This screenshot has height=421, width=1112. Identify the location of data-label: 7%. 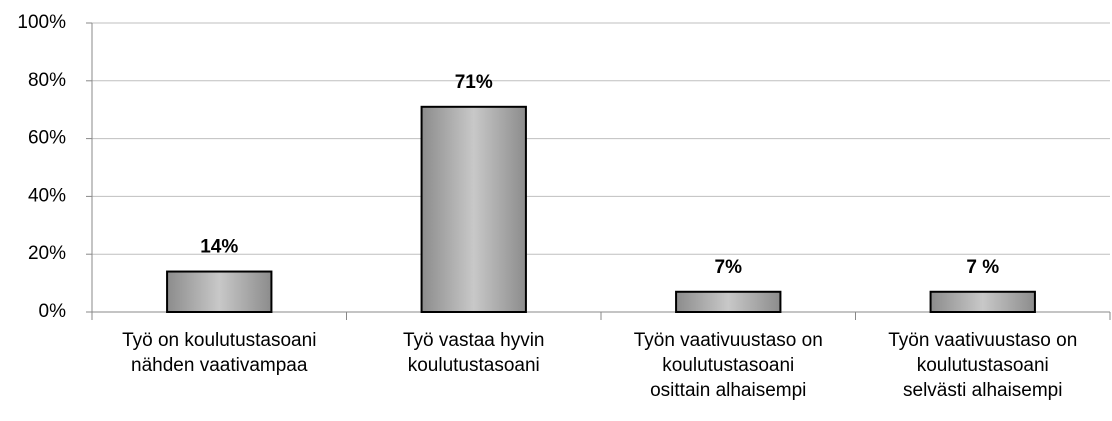
(729, 267).